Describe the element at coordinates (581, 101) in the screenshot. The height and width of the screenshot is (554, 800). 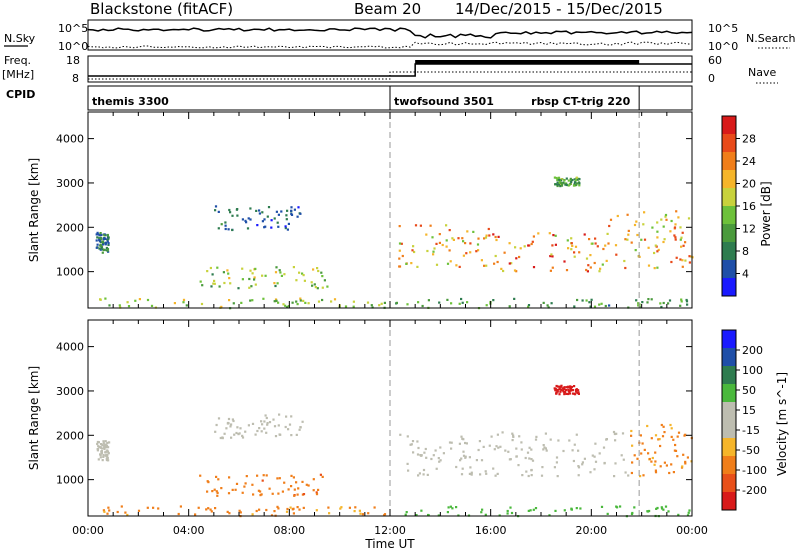
I see `cpid-entry: rbsp CT-trig 220` at that location.